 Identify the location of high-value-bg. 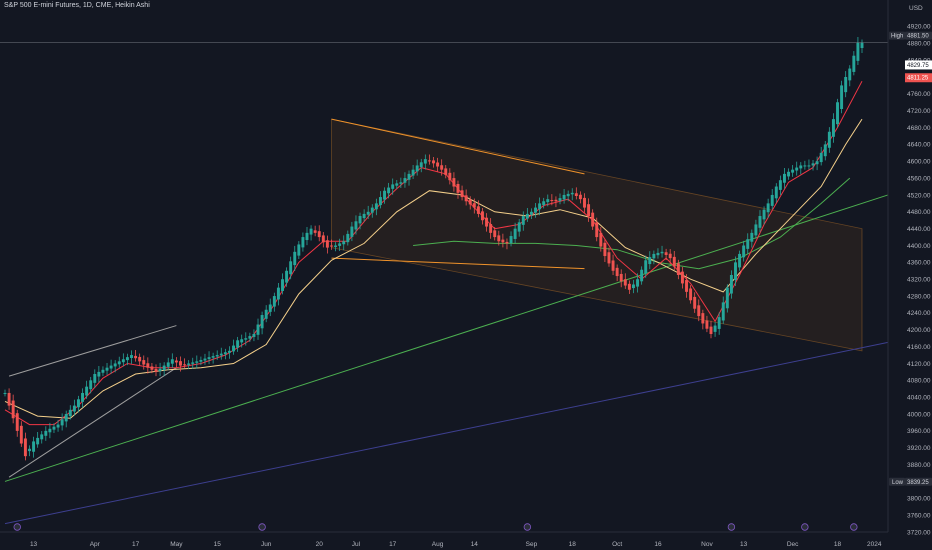
(918, 35).